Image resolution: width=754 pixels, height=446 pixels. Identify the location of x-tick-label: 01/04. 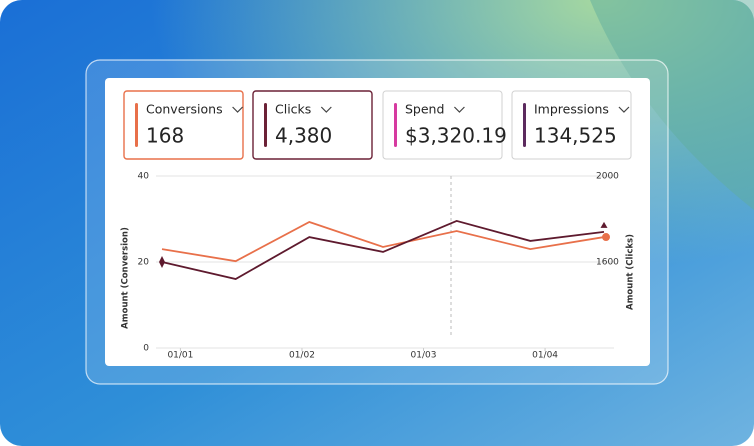
(545, 356).